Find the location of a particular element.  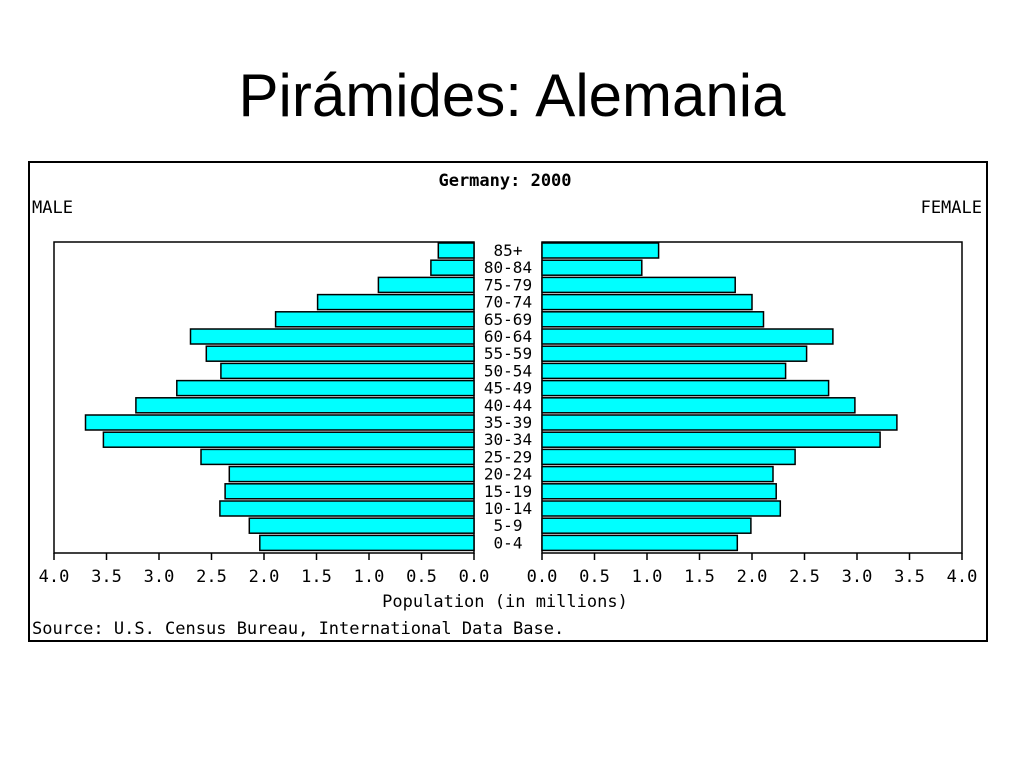

male-label: MALE is located at coordinates (52, 208).